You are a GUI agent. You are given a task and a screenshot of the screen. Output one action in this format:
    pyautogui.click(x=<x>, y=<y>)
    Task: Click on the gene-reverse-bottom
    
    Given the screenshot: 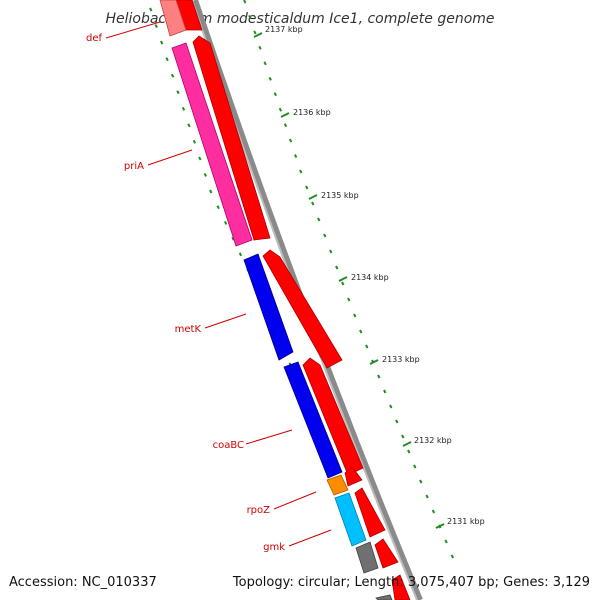 What is the action you would take?
    pyautogui.click(x=384, y=597)
    